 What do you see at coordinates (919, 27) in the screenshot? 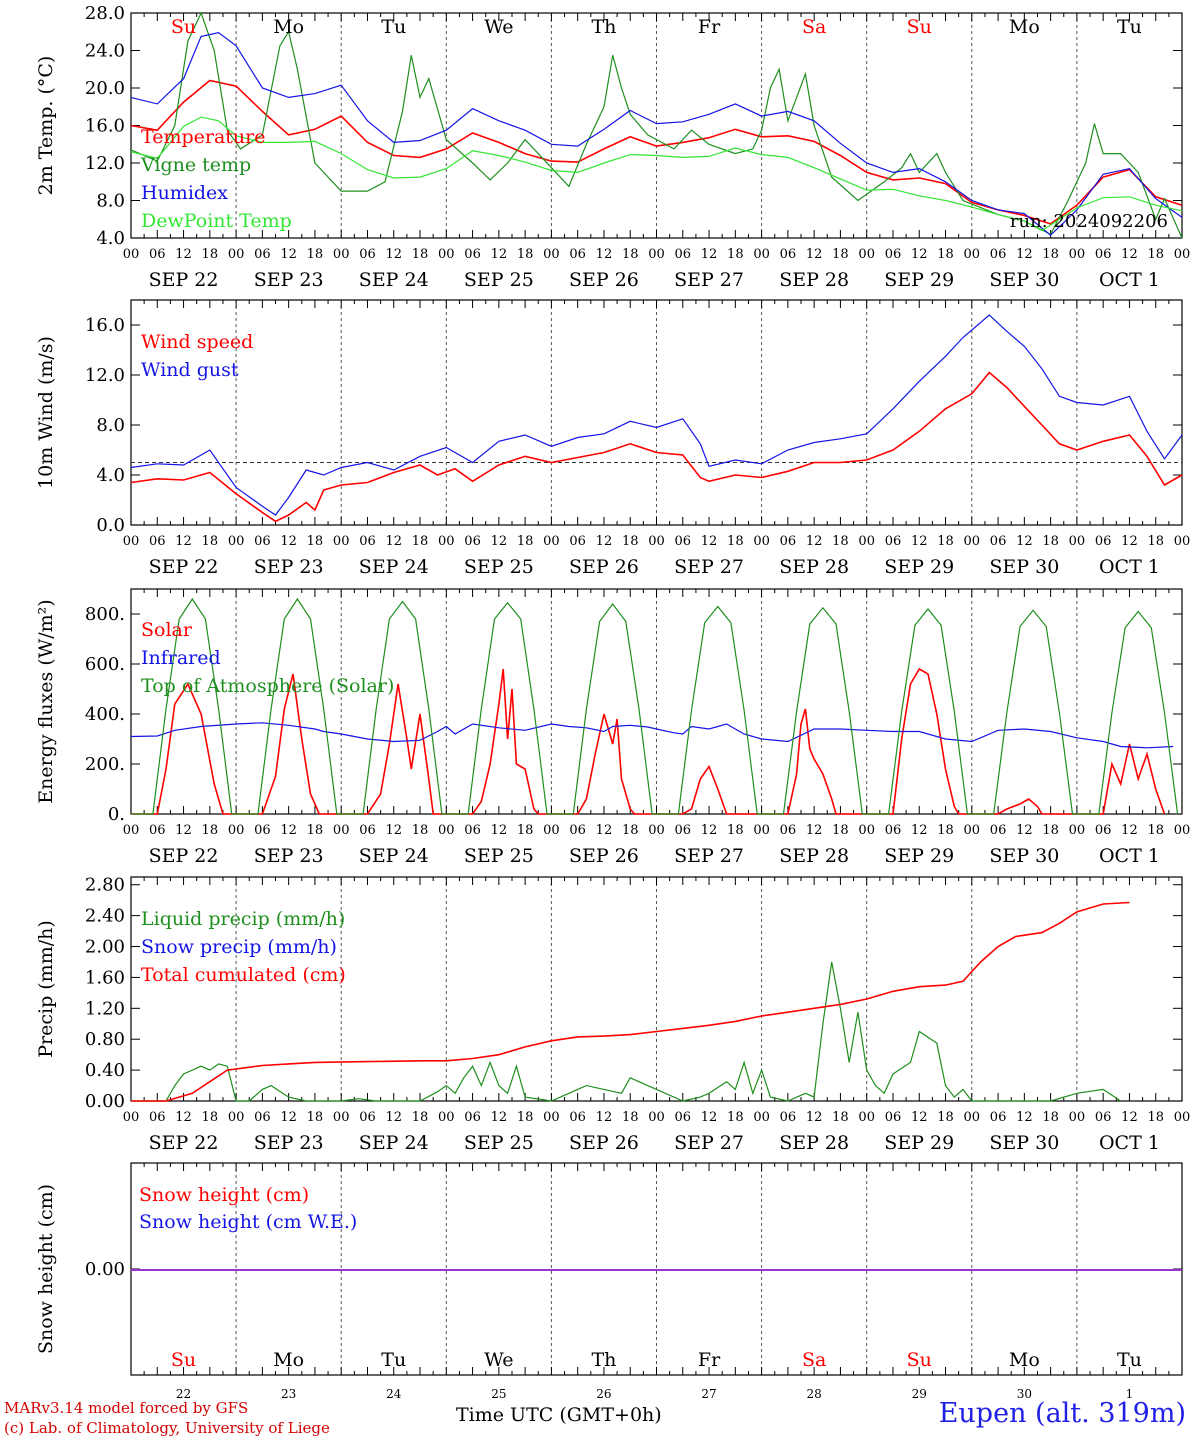
I see `weekday-label-top: Su` at bounding box center [919, 27].